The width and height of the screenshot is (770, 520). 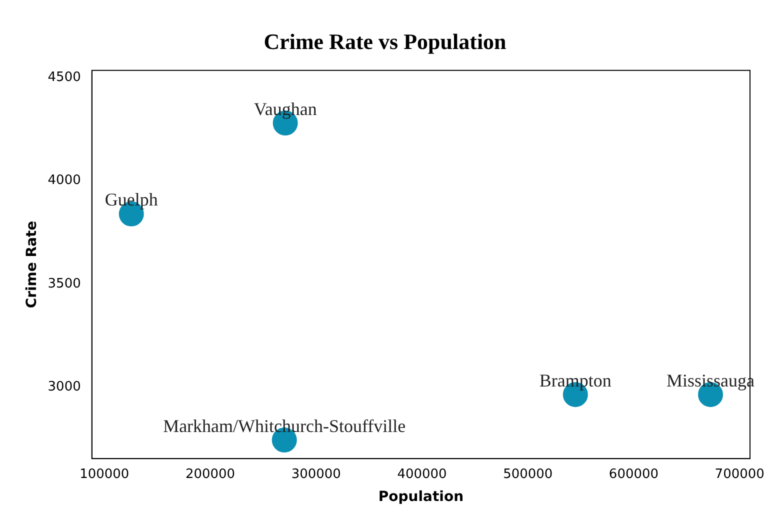 I want to click on y-tick-label: 3000, so click(x=64, y=387).